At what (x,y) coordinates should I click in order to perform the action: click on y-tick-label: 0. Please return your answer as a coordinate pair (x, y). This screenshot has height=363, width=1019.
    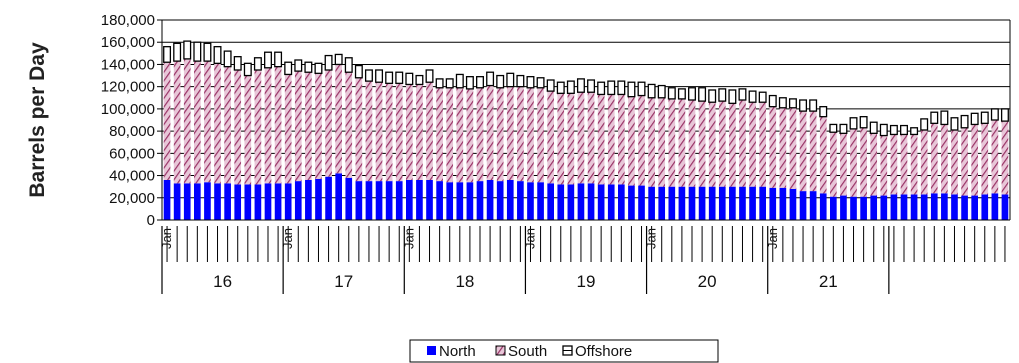
    Looking at the image, I should click on (151, 220).